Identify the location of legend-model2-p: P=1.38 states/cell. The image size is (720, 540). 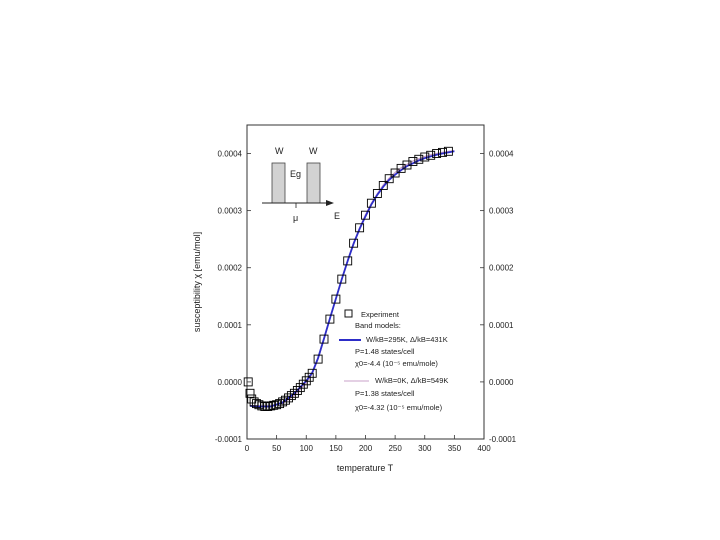
(385, 393).